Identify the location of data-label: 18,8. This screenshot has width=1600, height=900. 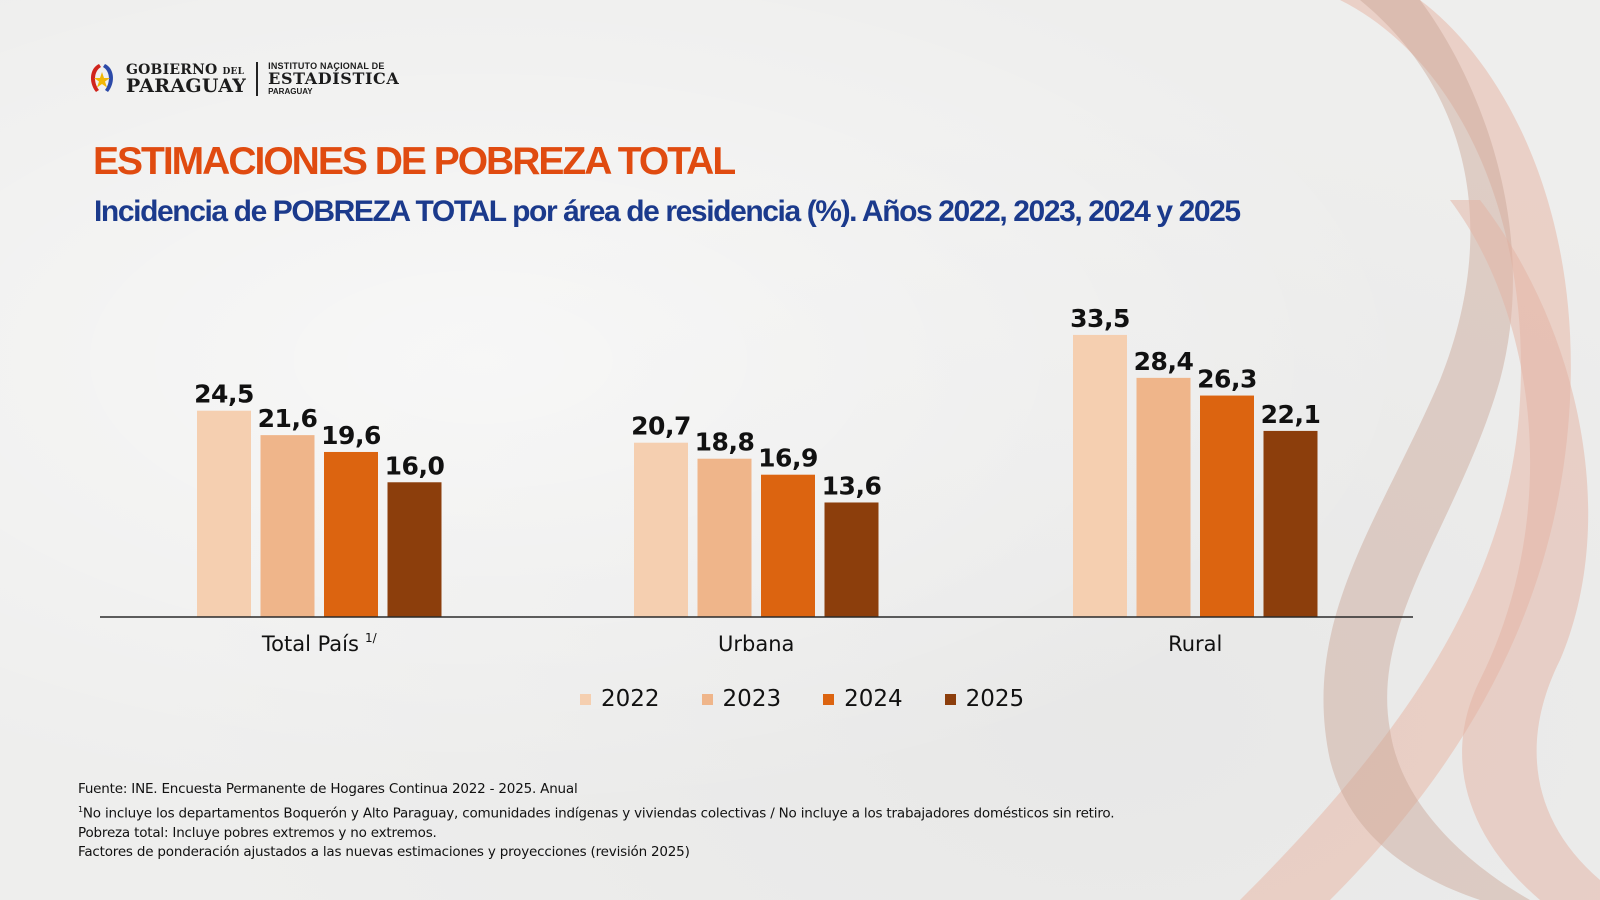
(725, 442).